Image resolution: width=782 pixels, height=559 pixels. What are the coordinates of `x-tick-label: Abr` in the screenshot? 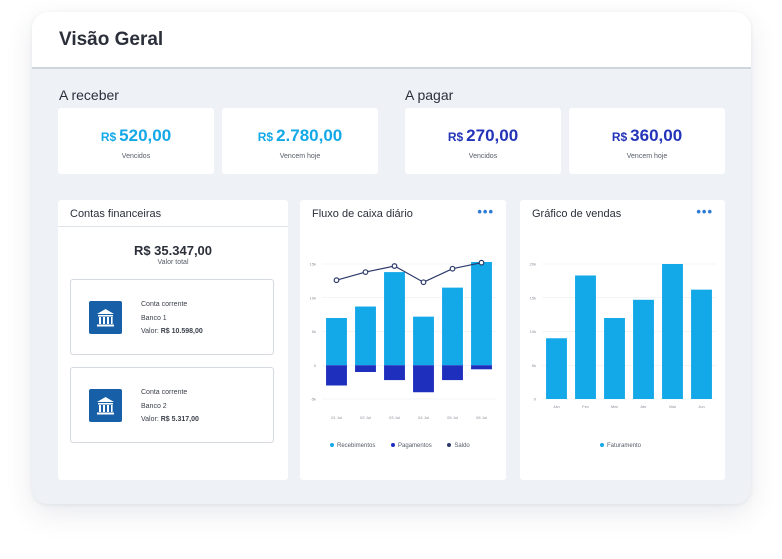 It's located at (643, 406).